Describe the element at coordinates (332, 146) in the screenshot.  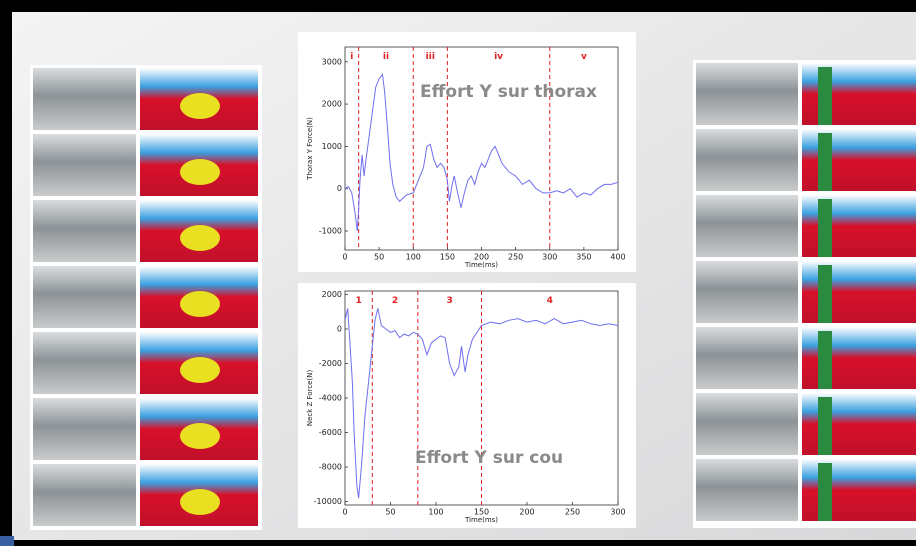
I see `y-tick-label: 1000` at that location.